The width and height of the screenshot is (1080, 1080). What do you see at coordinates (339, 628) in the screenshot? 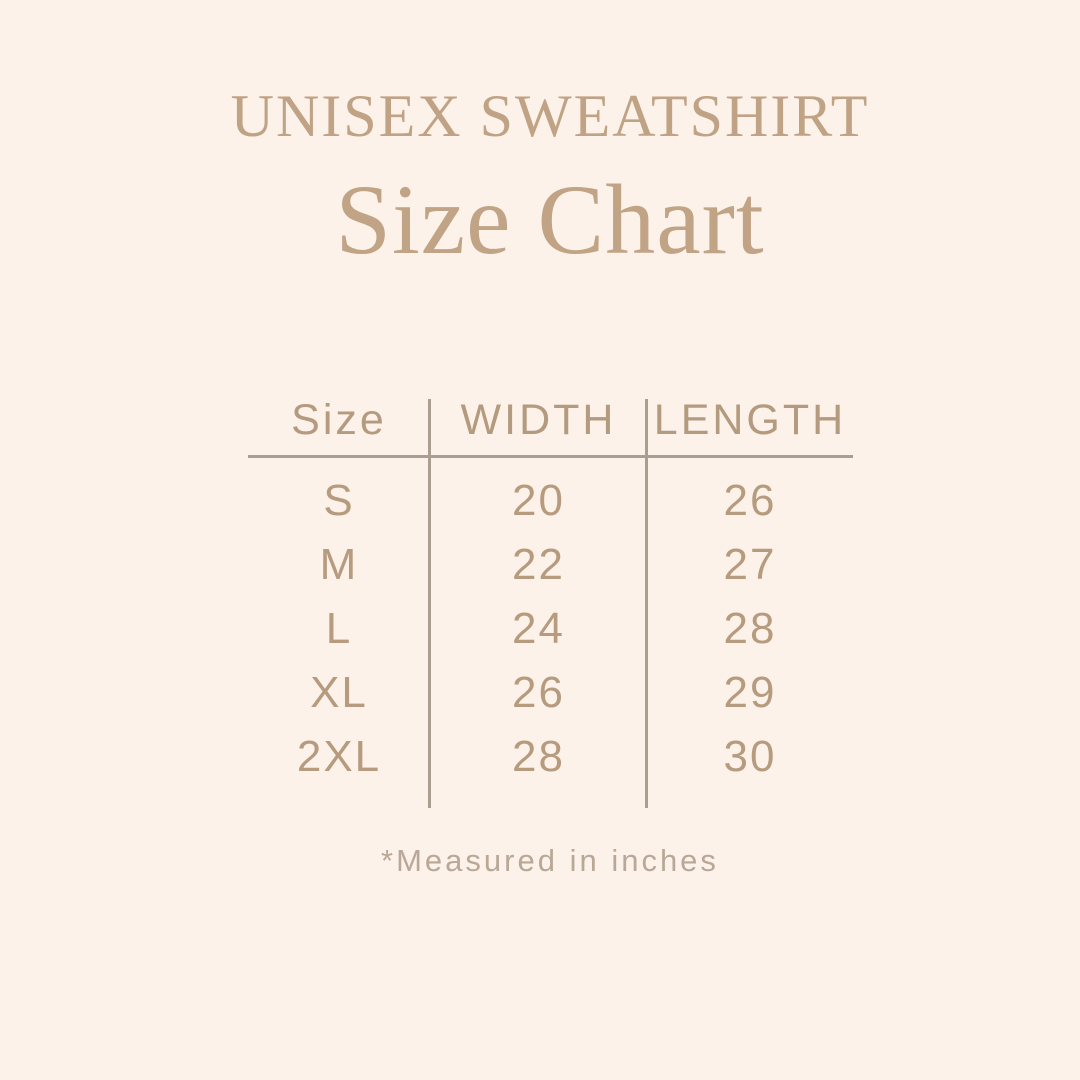
I see `size-label: L` at bounding box center [339, 628].